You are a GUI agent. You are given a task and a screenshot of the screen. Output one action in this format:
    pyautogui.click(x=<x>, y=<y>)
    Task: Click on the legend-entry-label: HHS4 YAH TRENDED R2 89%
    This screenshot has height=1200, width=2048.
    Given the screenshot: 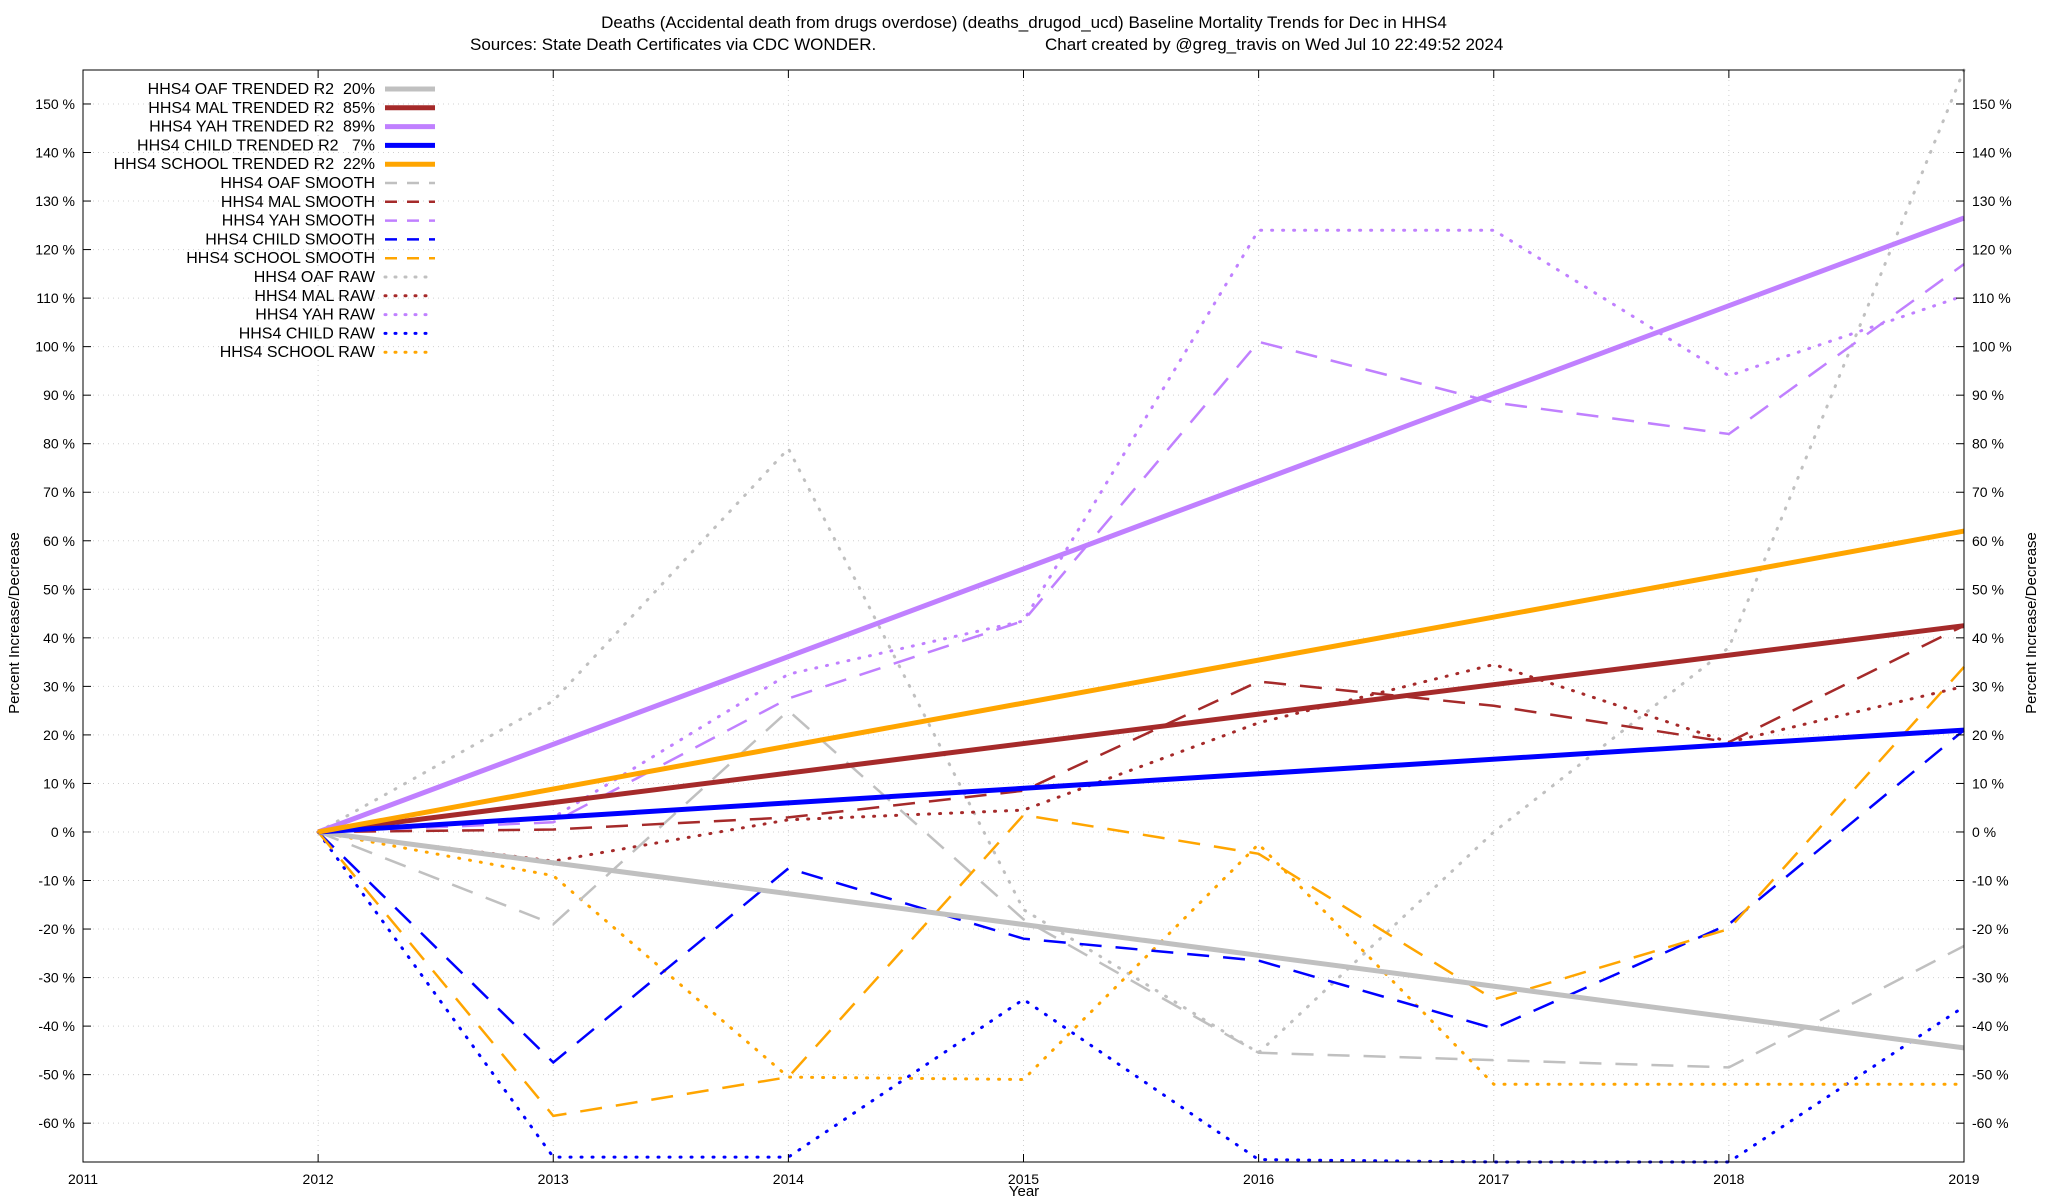 What is the action you would take?
    pyautogui.click(x=262, y=127)
    